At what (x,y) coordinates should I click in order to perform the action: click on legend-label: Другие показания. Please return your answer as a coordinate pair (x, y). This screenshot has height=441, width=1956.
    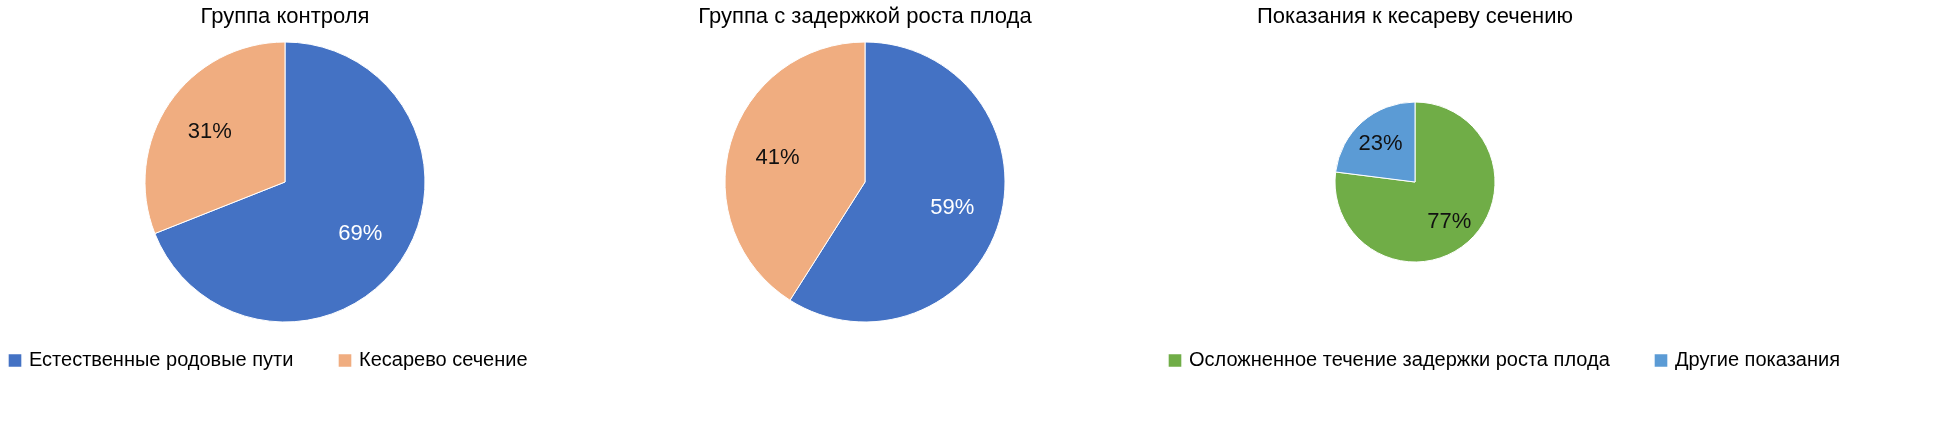
    Looking at the image, I should click on (1757, 359).